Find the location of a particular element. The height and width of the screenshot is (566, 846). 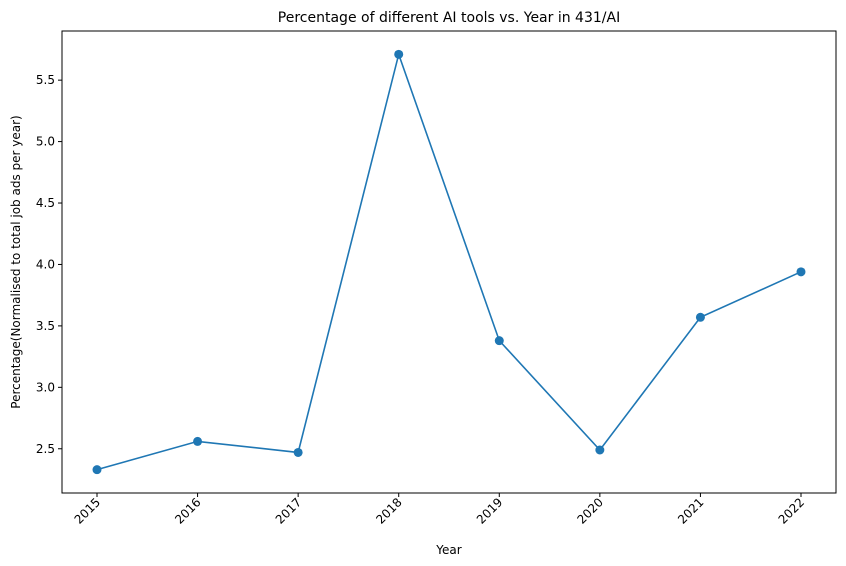

x-tick-label: 2017 is located at coordinates (288, 510).